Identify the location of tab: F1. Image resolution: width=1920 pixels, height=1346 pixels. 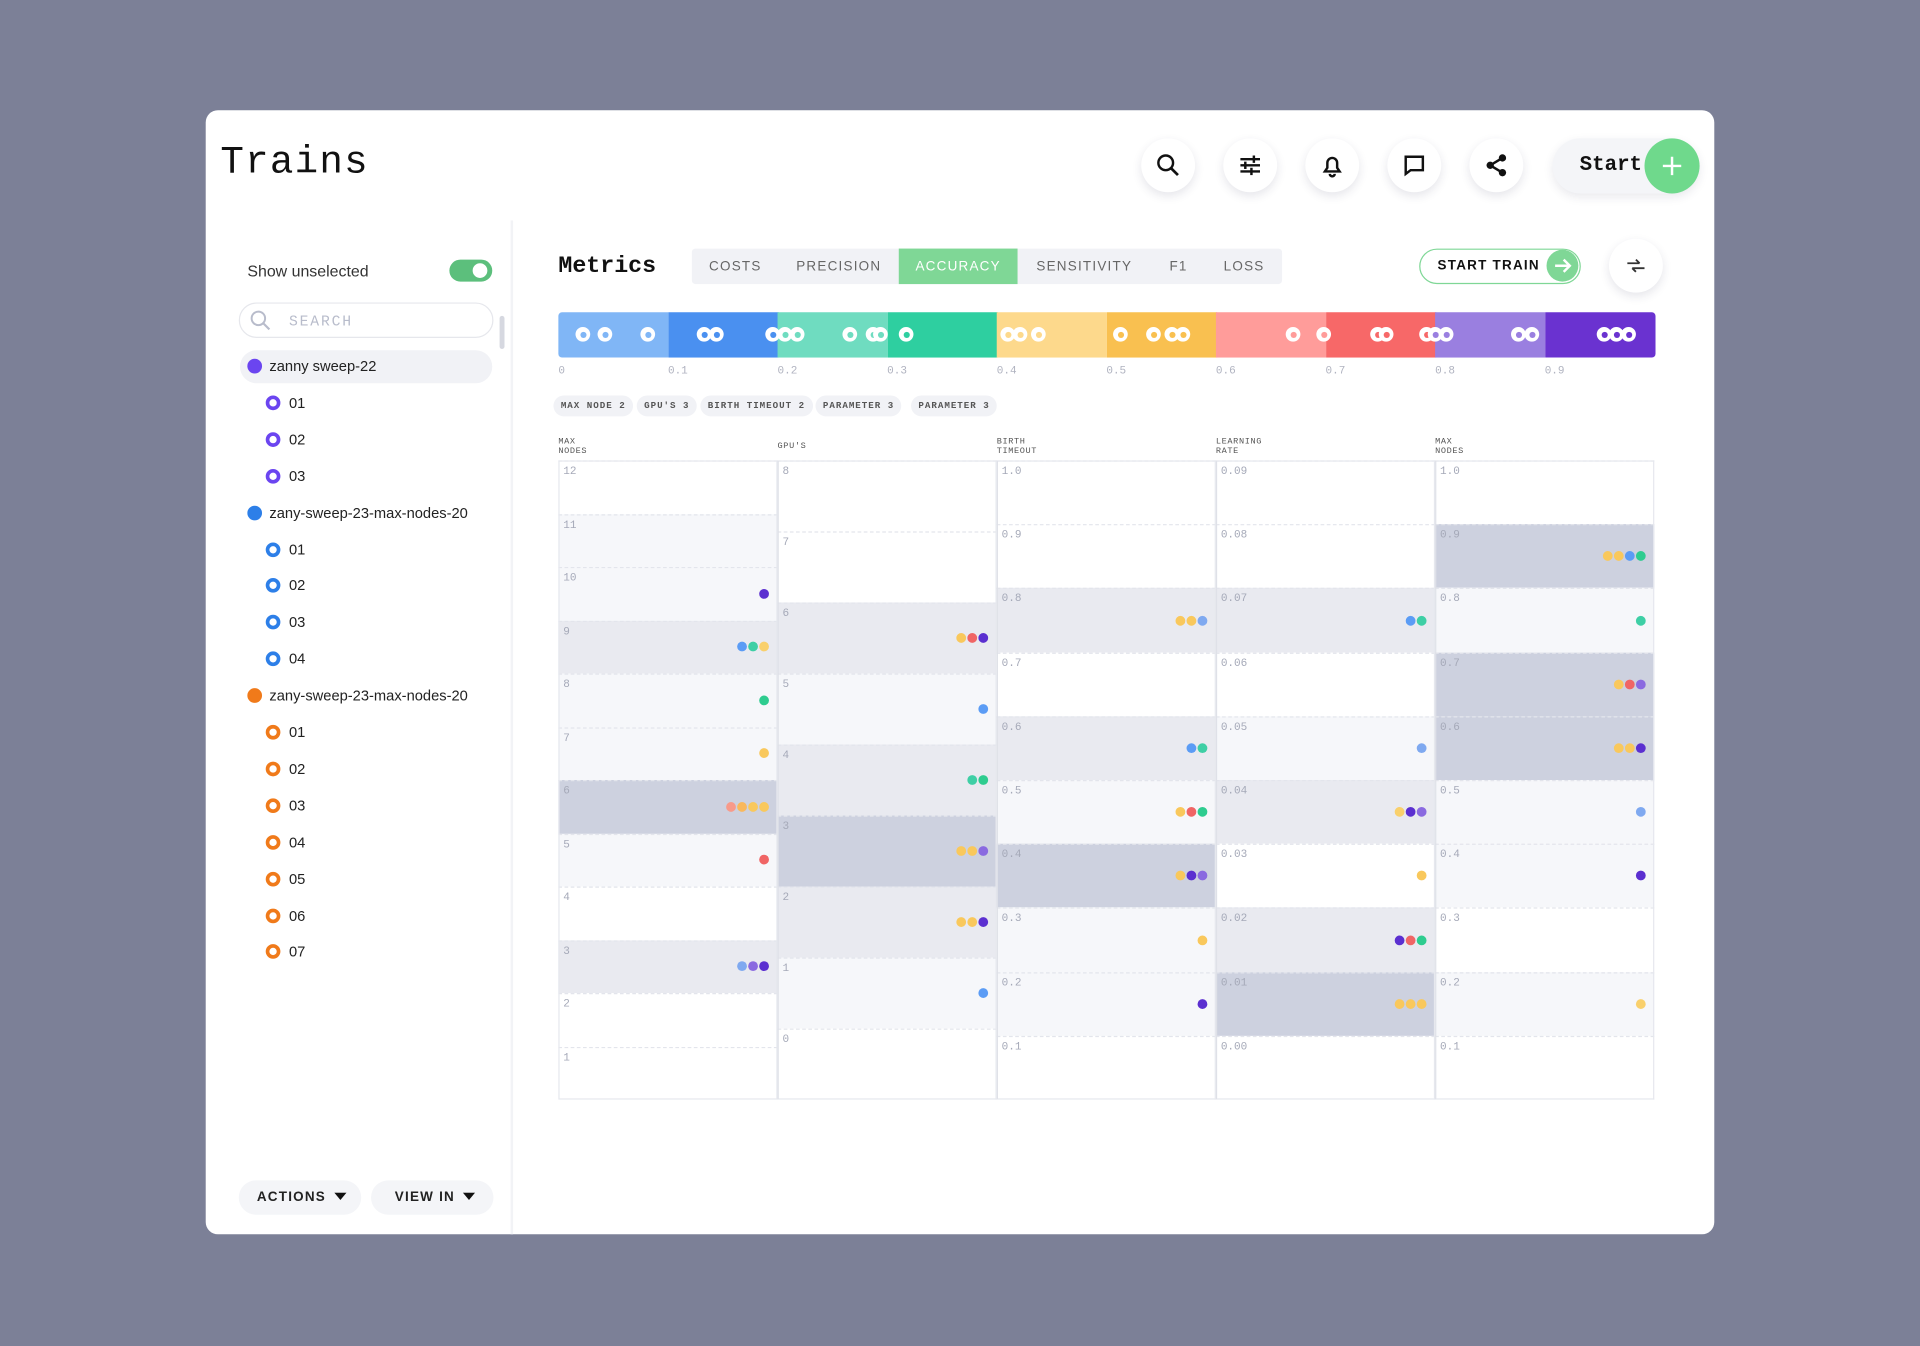
(1178, 266).